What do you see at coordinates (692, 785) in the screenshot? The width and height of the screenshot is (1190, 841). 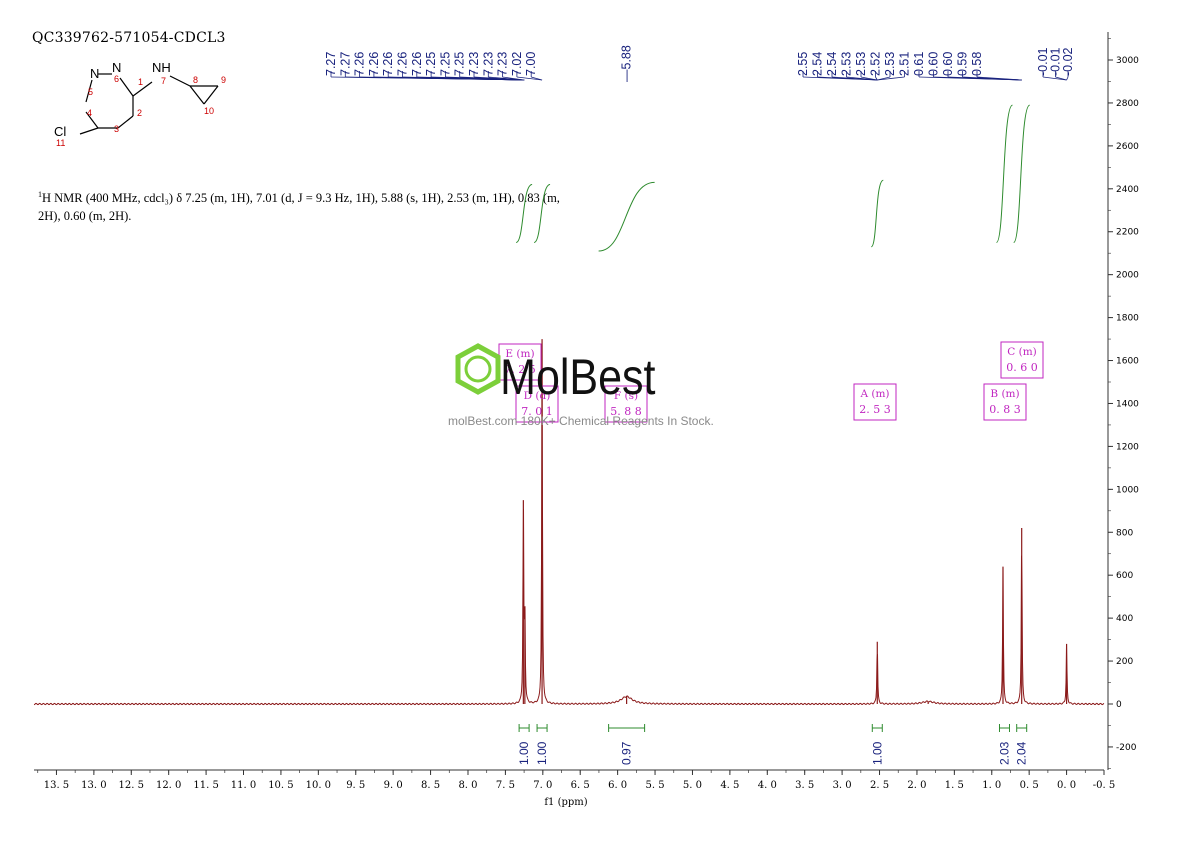 I see `x-tick-label: 5. 0` at bounding box center [692, 785].